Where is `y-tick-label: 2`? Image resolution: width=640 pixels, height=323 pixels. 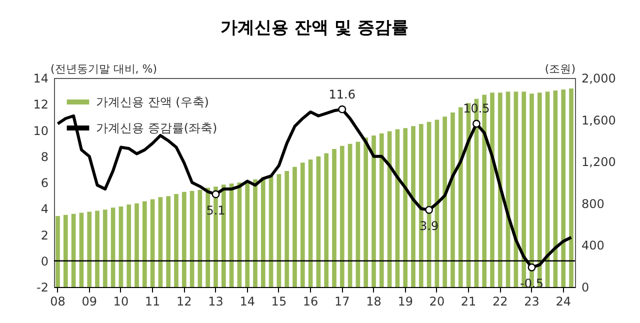 y-tick-label: 2 is located at coordinates (44, 235).